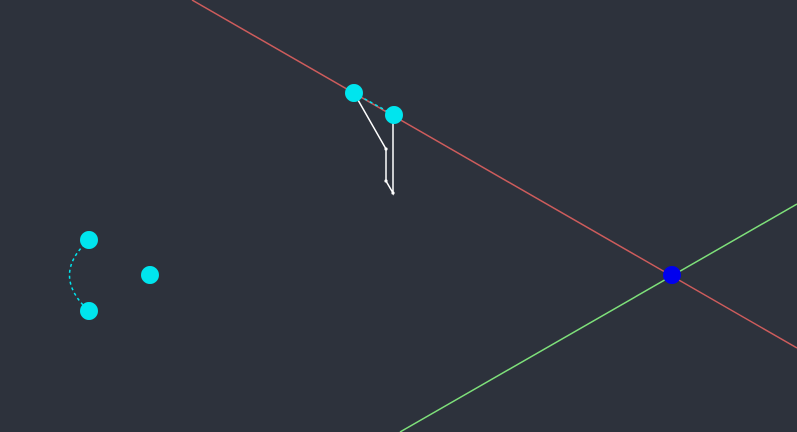 The width and height of the screenshot is (797, 432). Describe the element at coordinates (672, 275) in the screenshot. I see `ucs-origin-marker` at that location.